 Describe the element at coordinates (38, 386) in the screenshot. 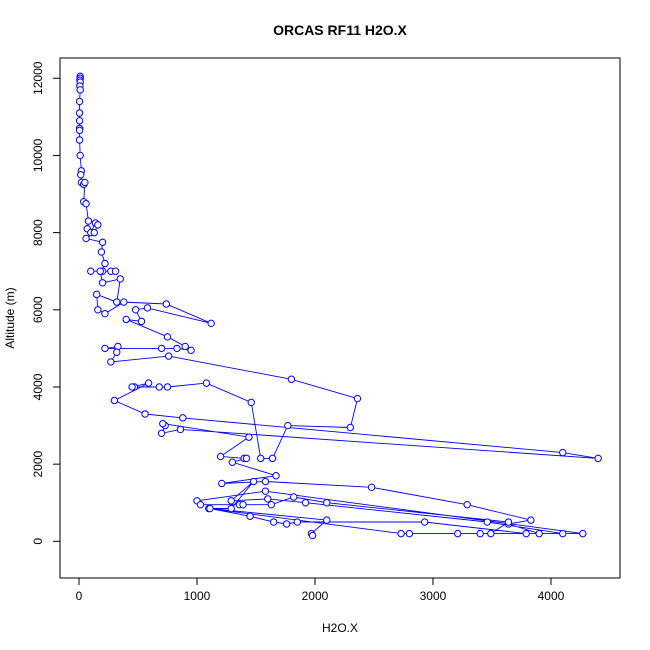

I see `y-tick-label: 4000` at that location.